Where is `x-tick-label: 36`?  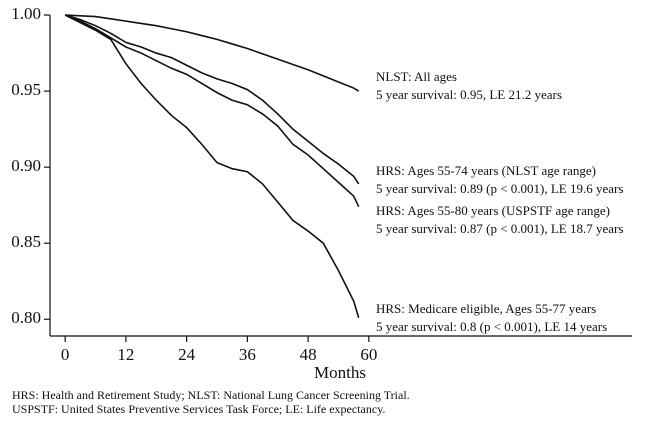
x-tick-label: 36 is located at coordinates (247, 354).